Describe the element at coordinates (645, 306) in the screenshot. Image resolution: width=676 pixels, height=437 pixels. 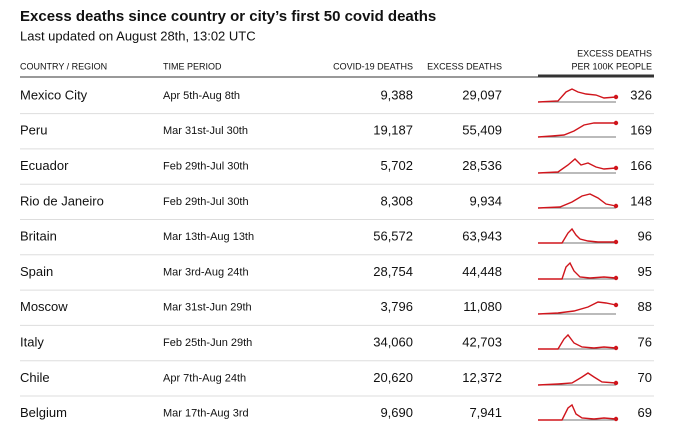
I see `cell: 88` at that location.